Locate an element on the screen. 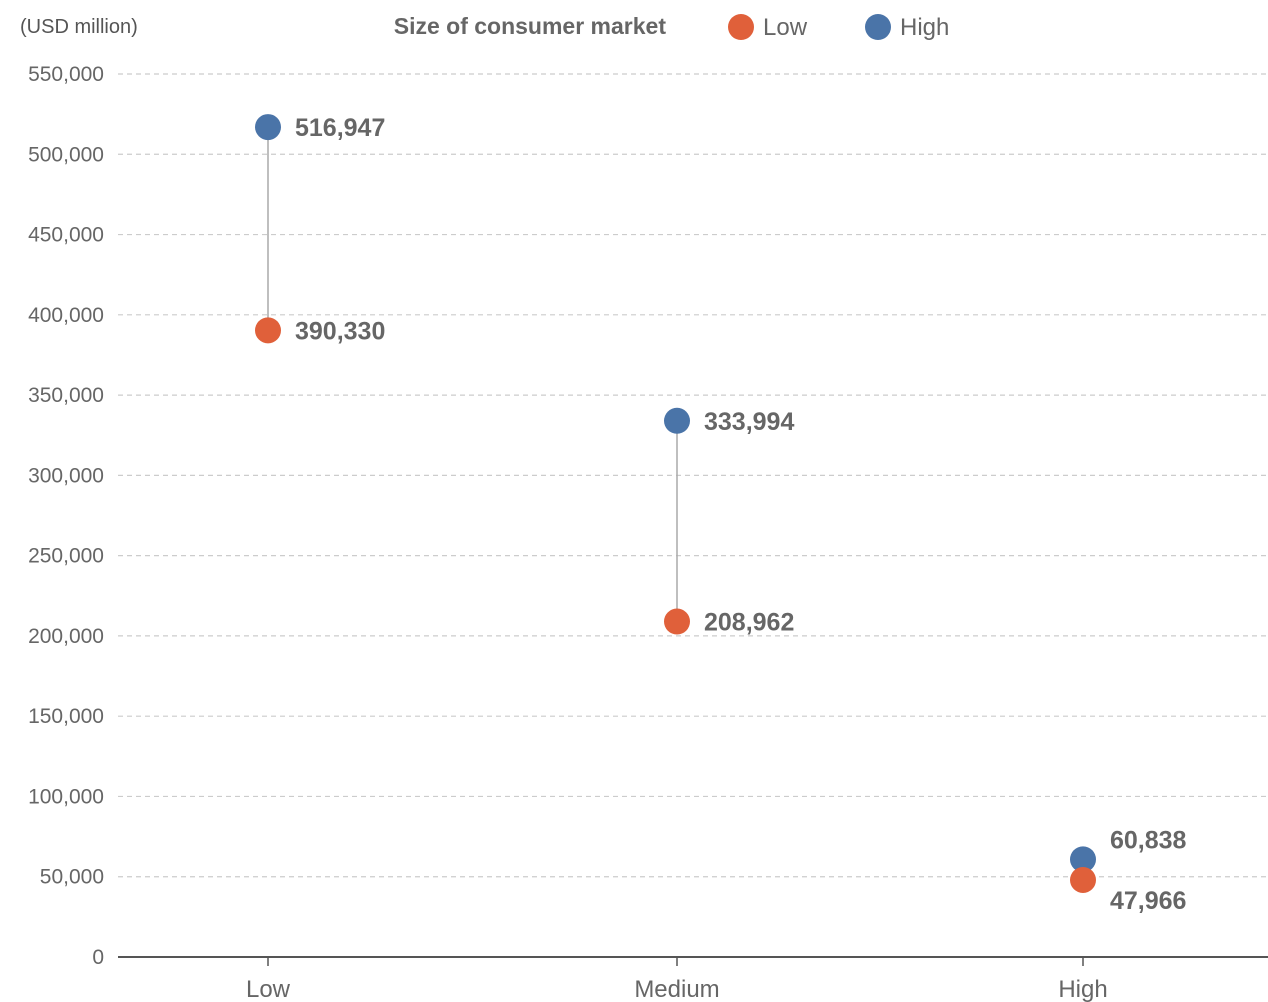  legend-title: Size of consumer market is located at coordinates (530, 26).